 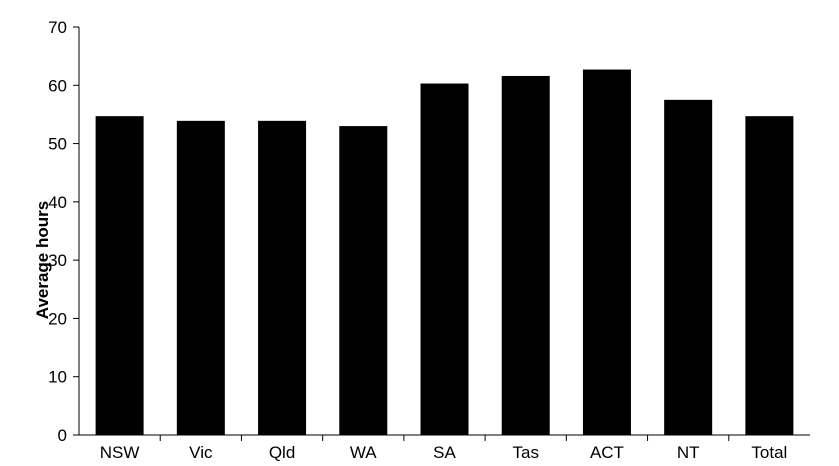 I want to click on bar-qld, so click(x=282, y=277).